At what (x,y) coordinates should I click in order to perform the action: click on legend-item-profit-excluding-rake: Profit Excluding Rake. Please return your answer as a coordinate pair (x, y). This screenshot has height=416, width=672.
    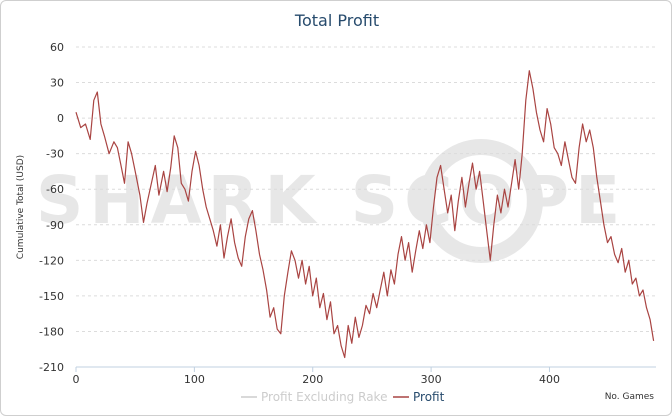
    Looking at the image, I should click on (314, 397).